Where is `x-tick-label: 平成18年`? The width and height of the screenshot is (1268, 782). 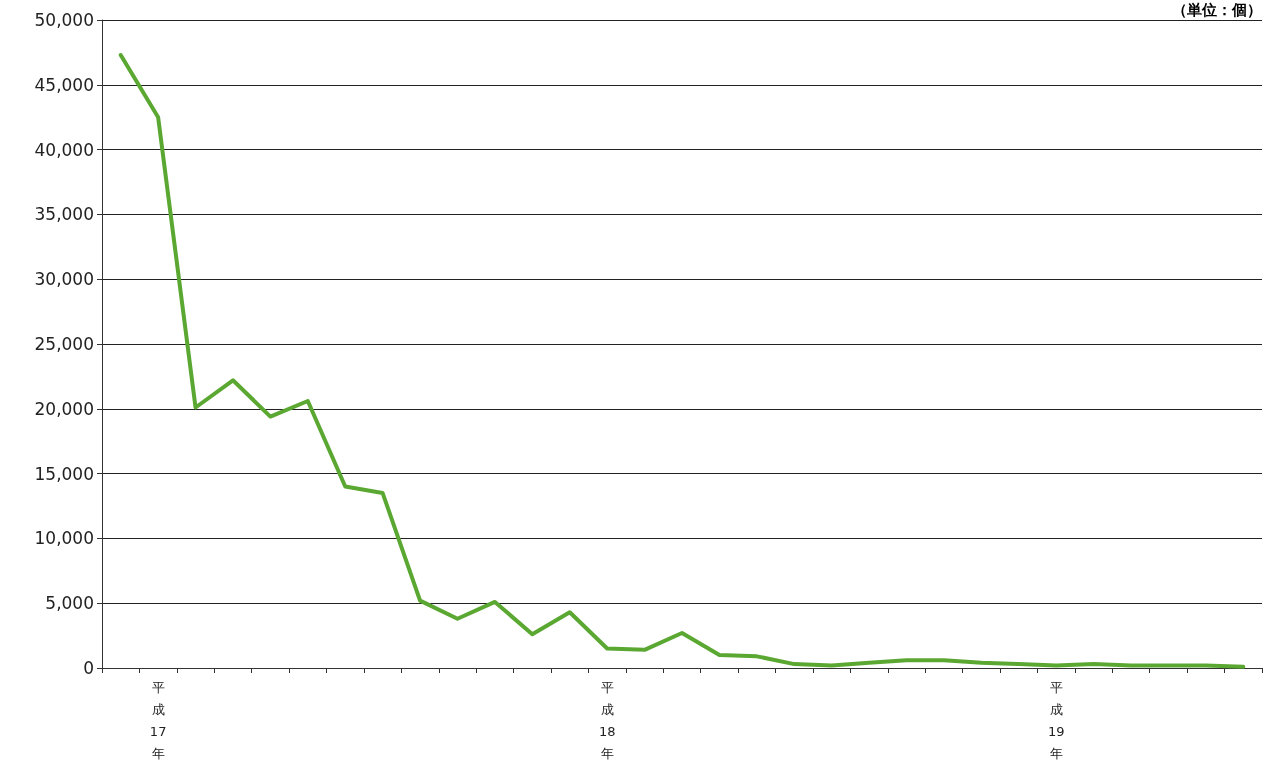
x-tick-label: 平成18年 is located at coordinates (607, 720).